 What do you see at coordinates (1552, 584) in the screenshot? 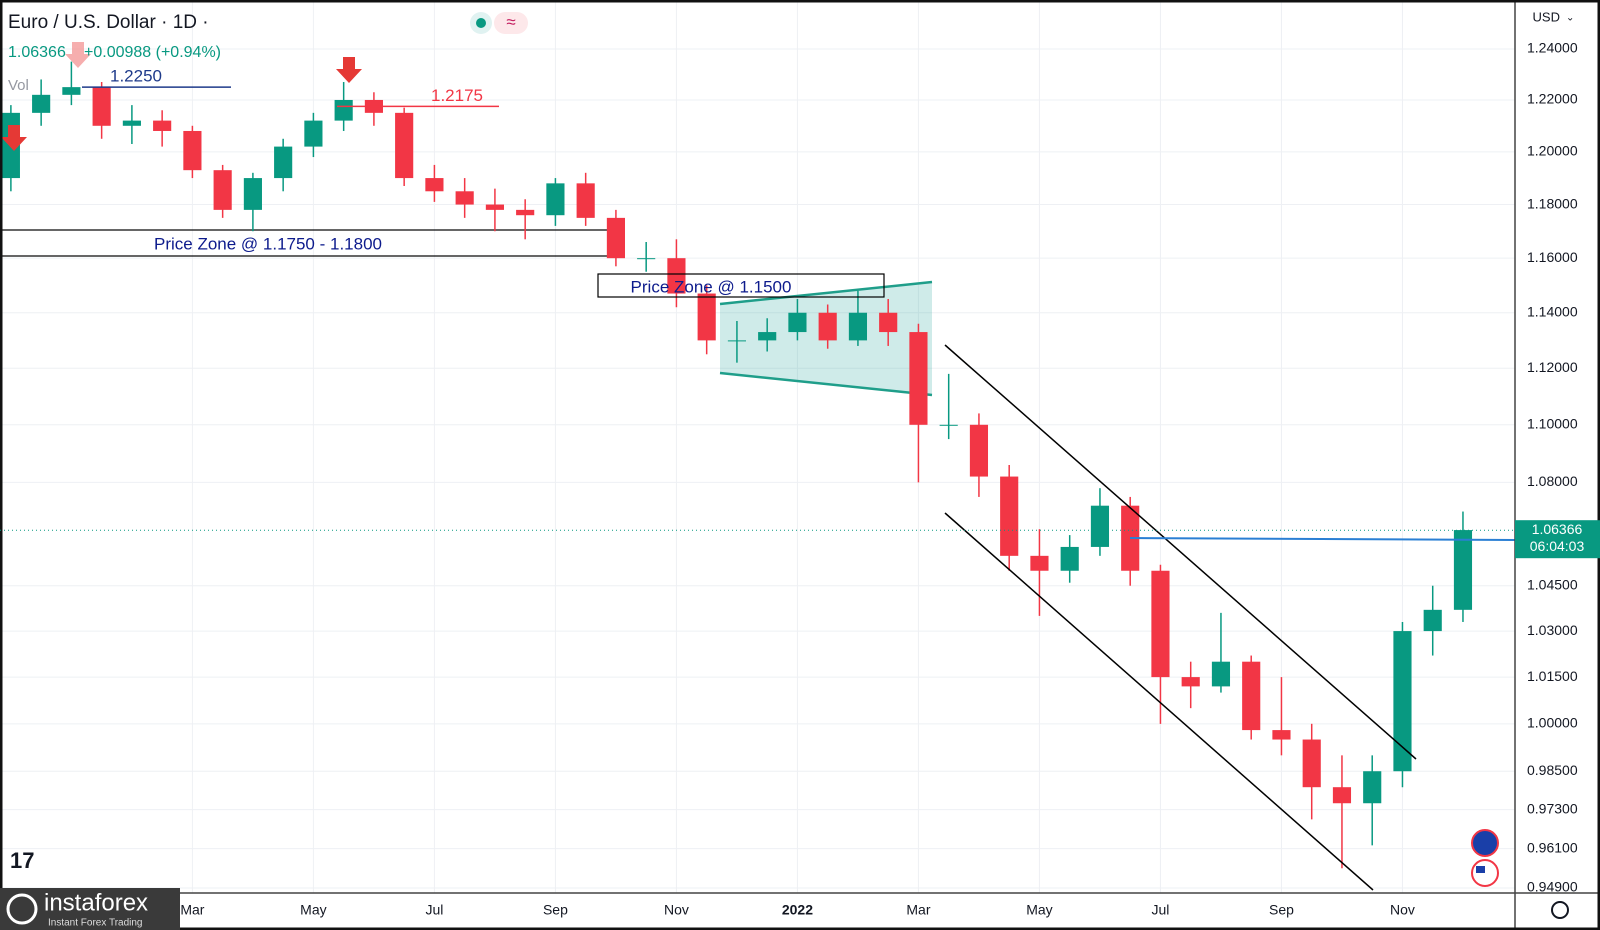
I see `y-tick-label: 1.04500` at bounding box center [1552, 584].